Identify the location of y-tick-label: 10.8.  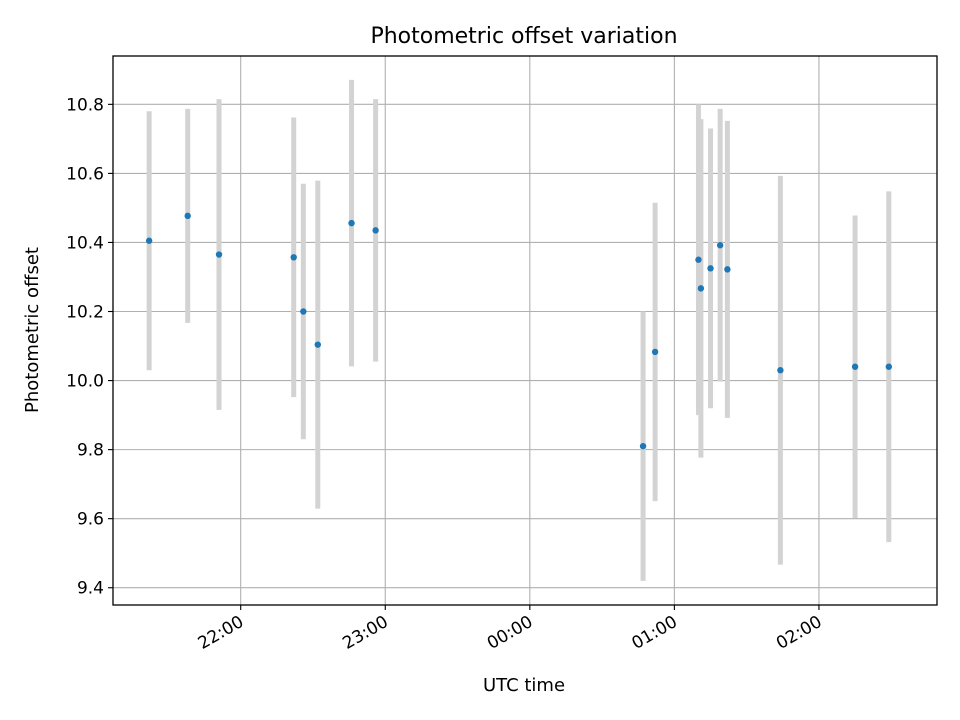
(85, 105).